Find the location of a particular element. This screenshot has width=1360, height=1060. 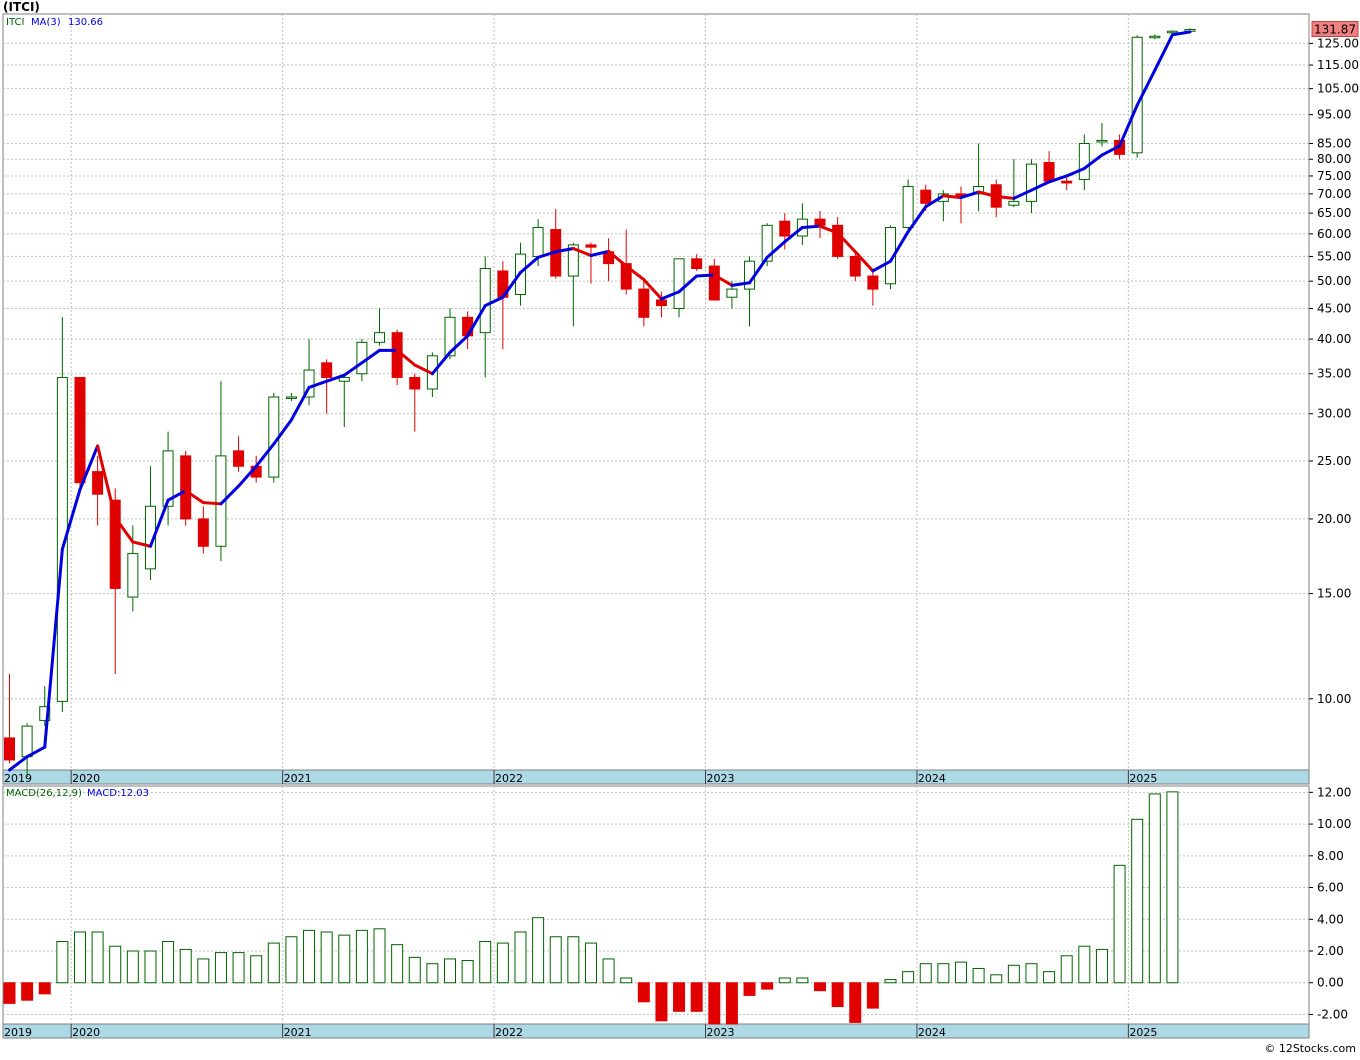

price-x-tick-label: 2021 is located at coordinates (298, 778).